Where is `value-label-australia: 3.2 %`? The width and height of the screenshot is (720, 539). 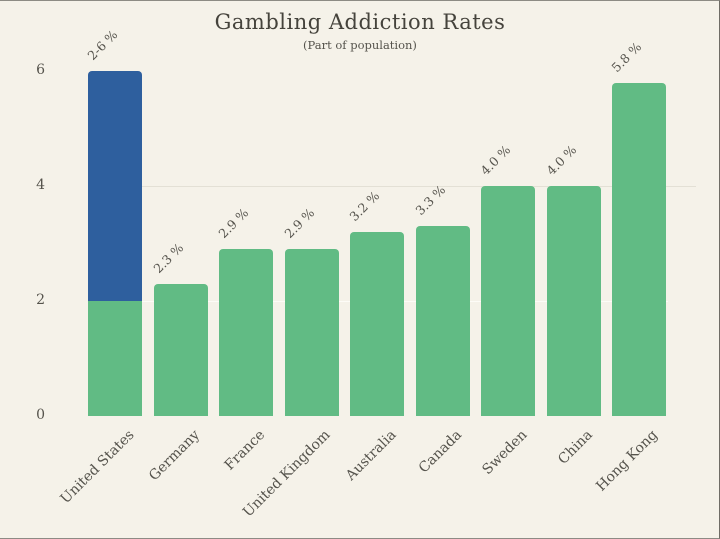
value-label-australia: 3.2 % is located at coordinates (364, 206).